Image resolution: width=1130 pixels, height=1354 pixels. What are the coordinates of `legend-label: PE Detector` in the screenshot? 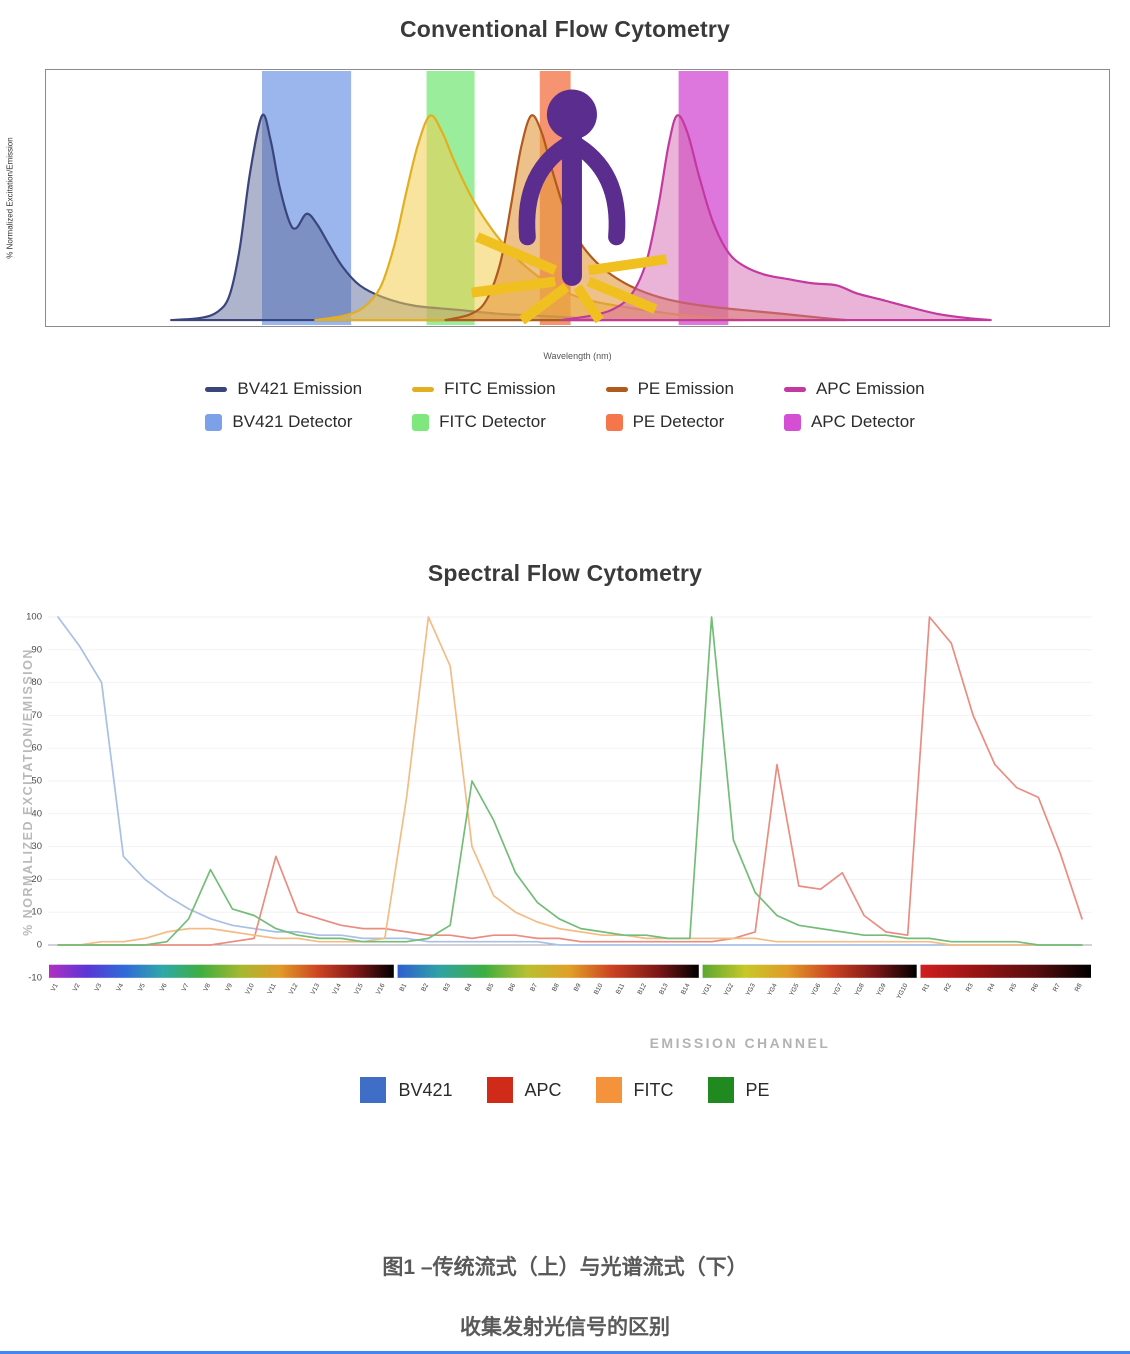 It's located at (678, 421).